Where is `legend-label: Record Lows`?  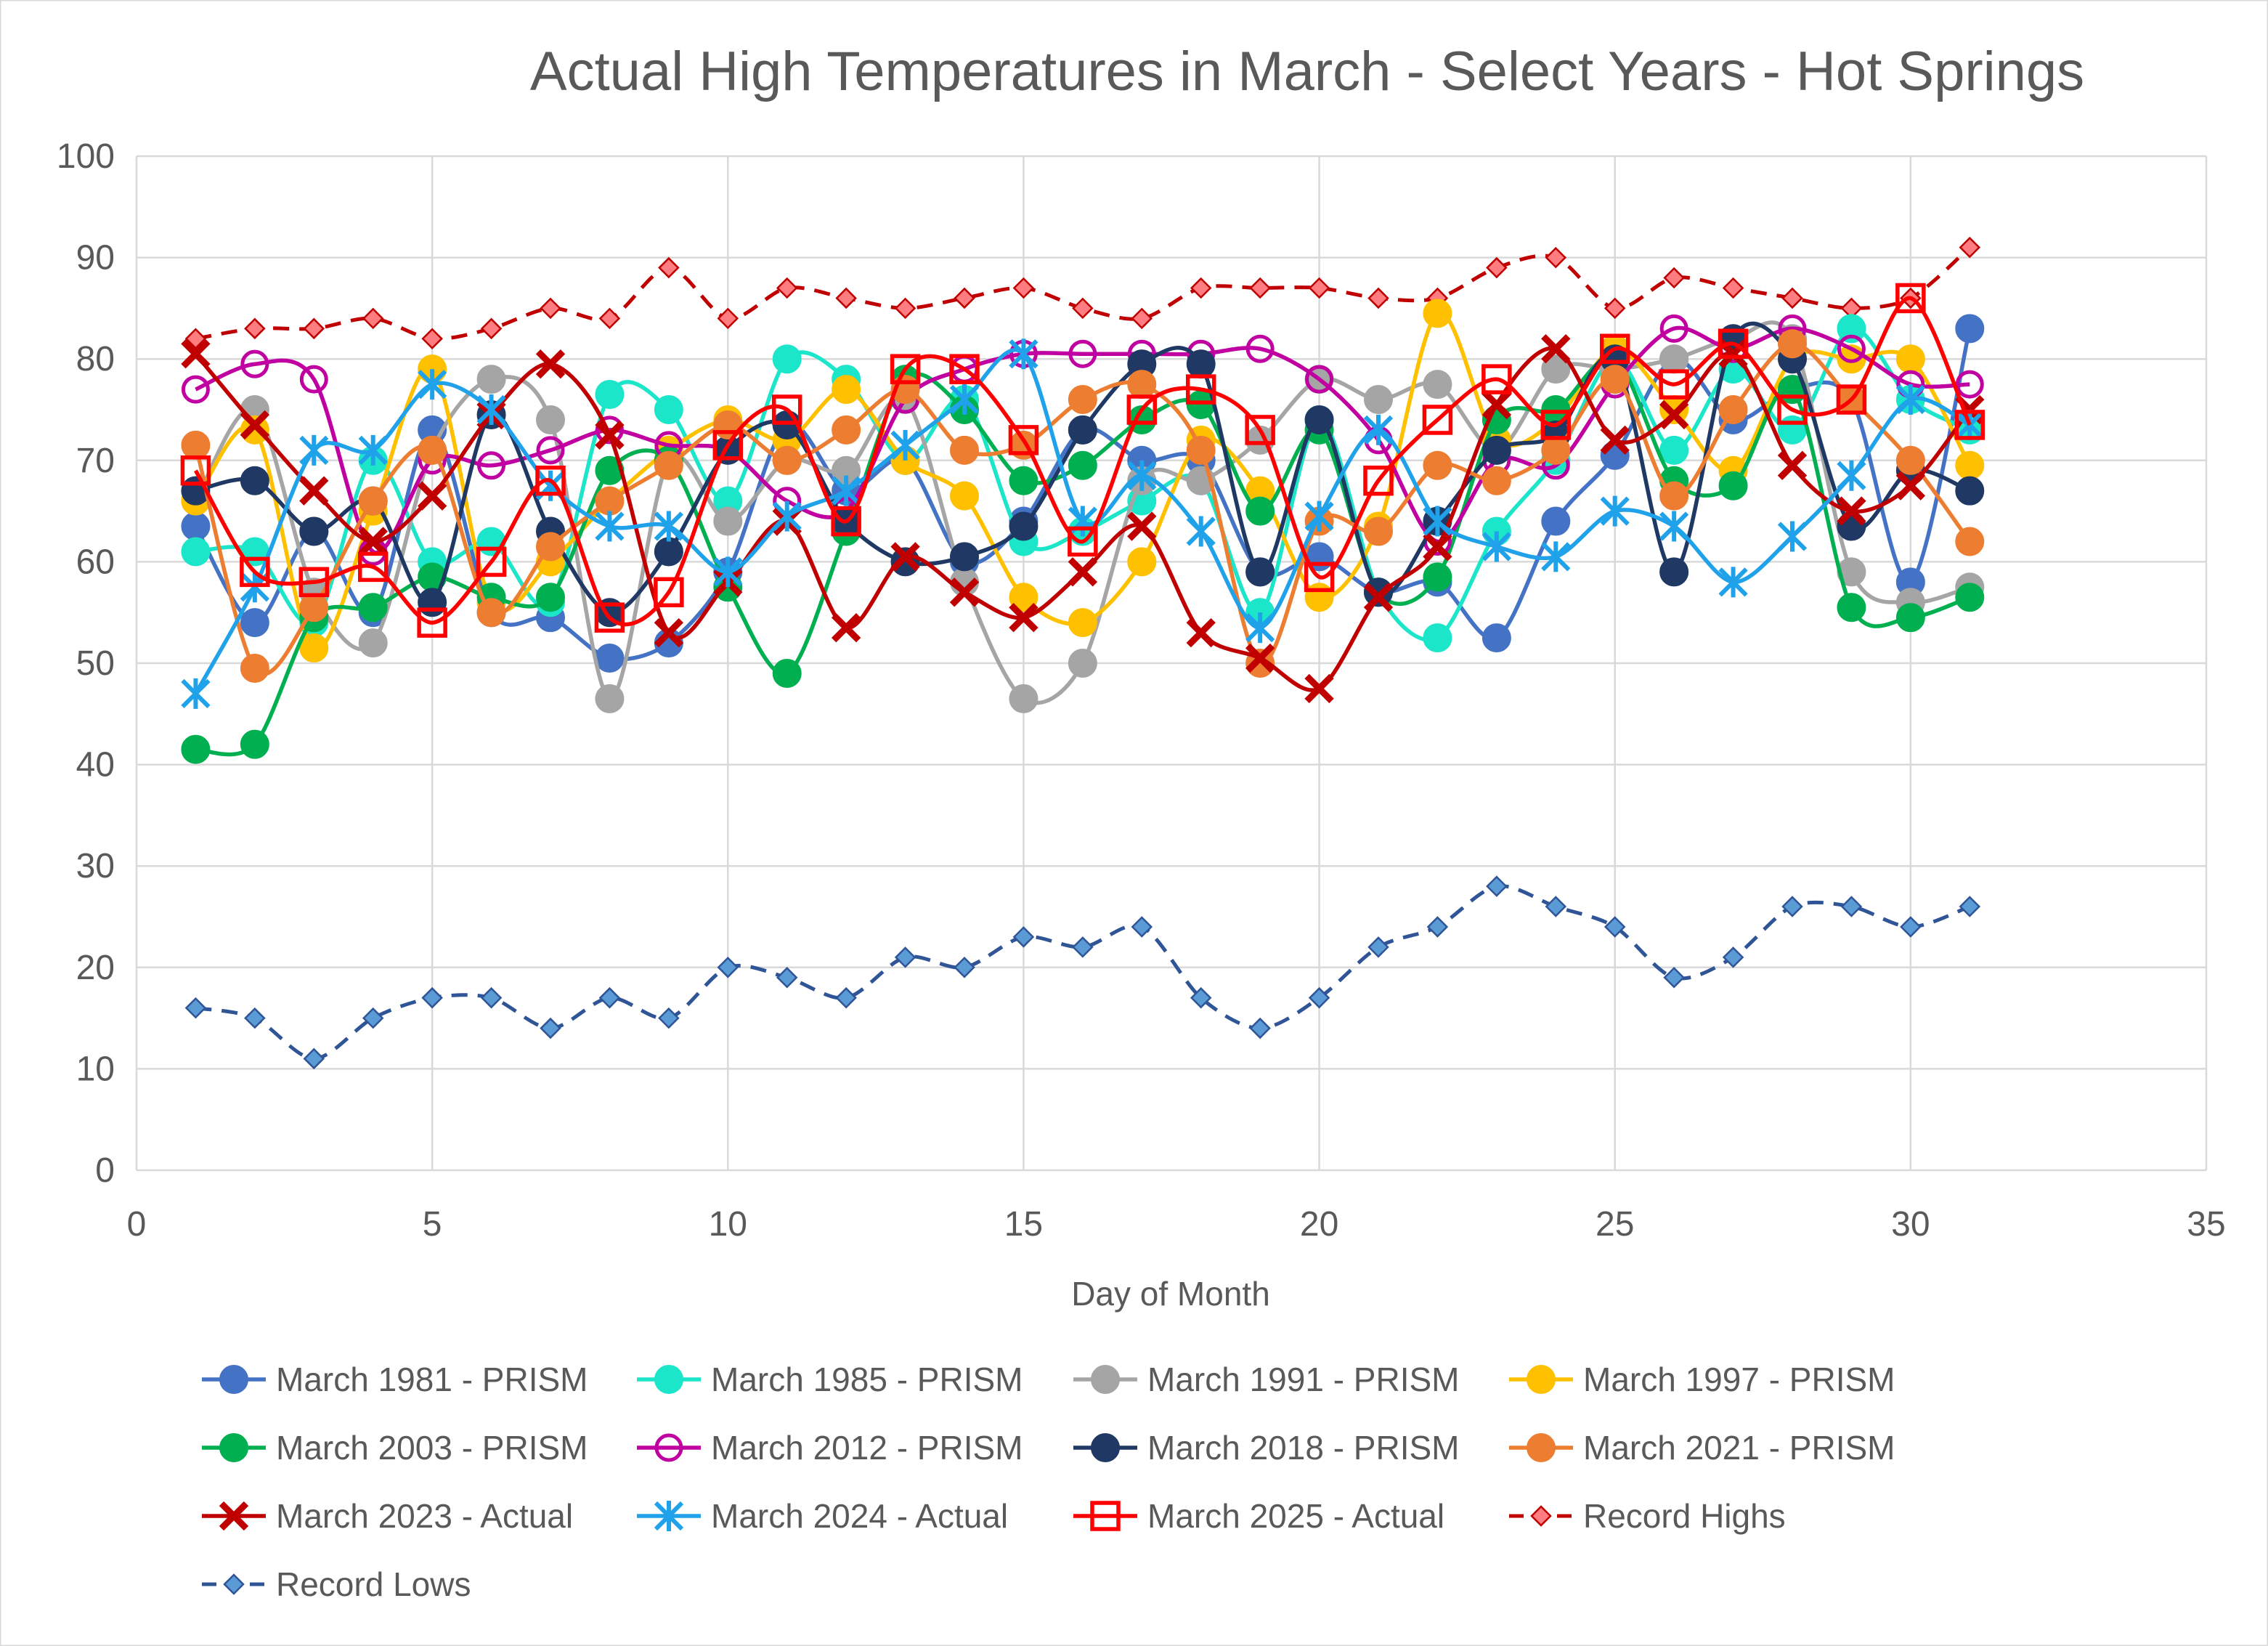
legend-label: Record Lows is located at coordinates (373, 1584).